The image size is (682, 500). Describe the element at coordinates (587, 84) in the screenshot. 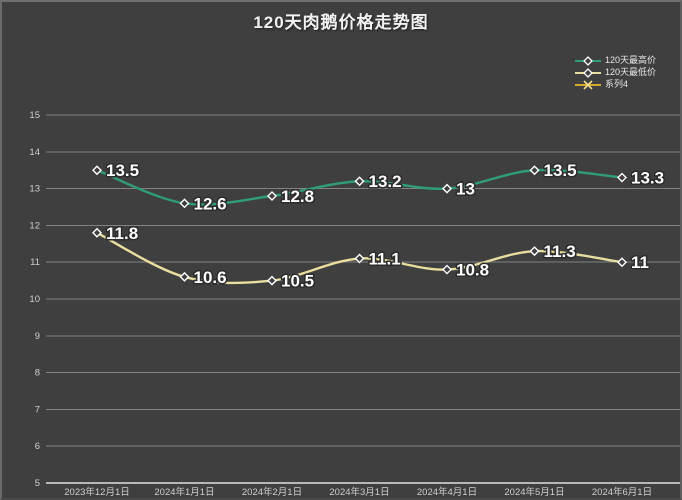

I see `legend-x-marker-icon` at that location.